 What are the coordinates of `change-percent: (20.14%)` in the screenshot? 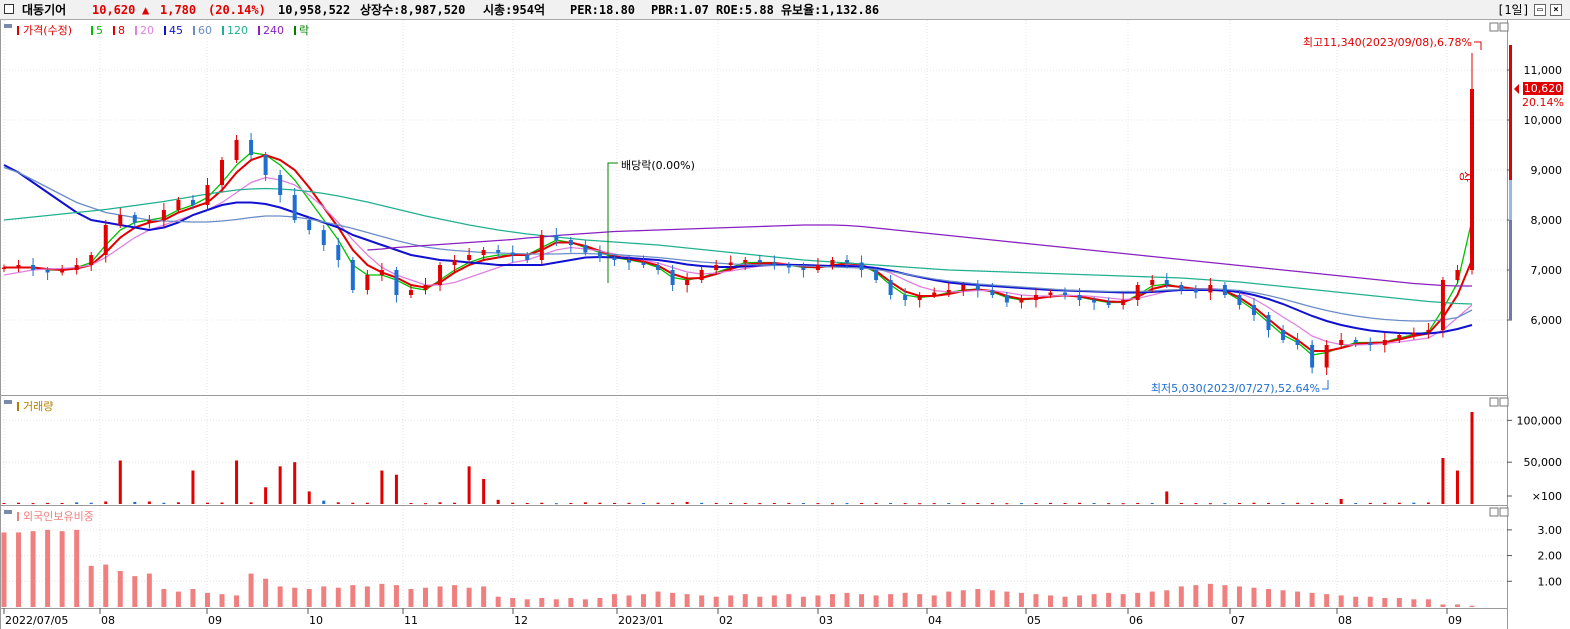 It's located at (237, 10).